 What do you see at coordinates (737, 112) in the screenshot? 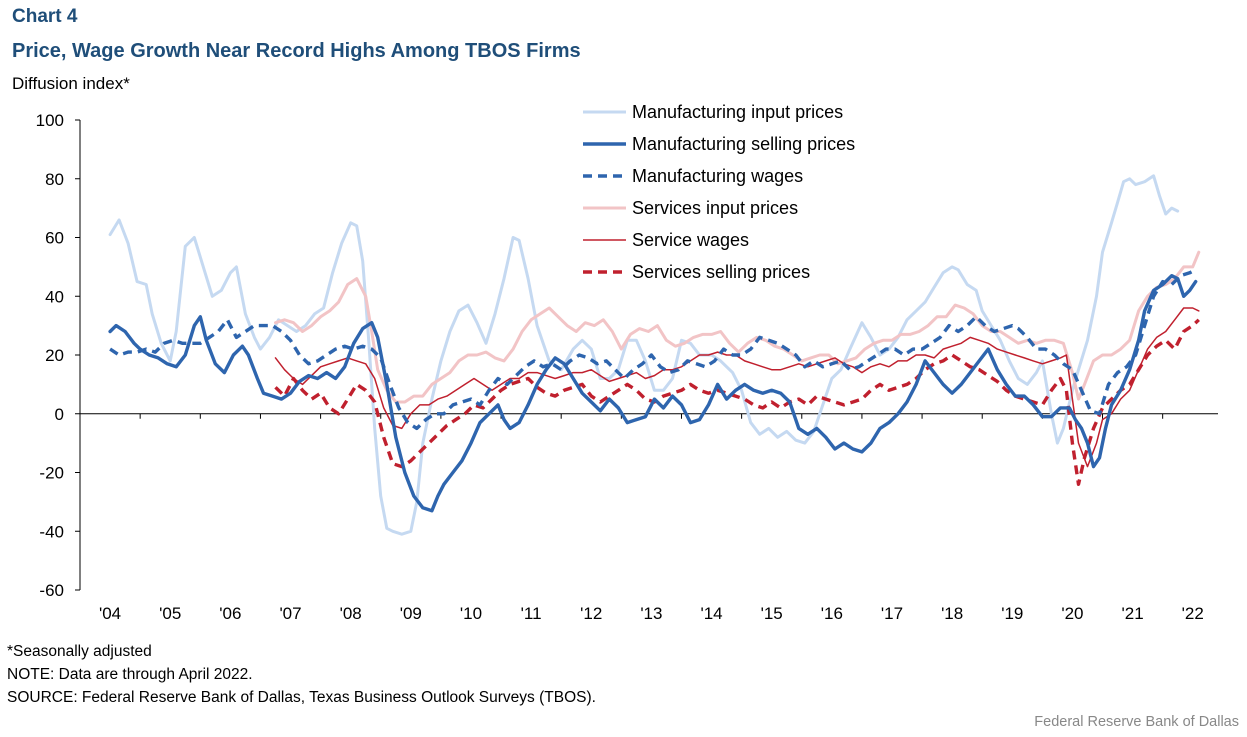
I see `legend-label: Manufacturing input prices` at bounding box center [737, 112].